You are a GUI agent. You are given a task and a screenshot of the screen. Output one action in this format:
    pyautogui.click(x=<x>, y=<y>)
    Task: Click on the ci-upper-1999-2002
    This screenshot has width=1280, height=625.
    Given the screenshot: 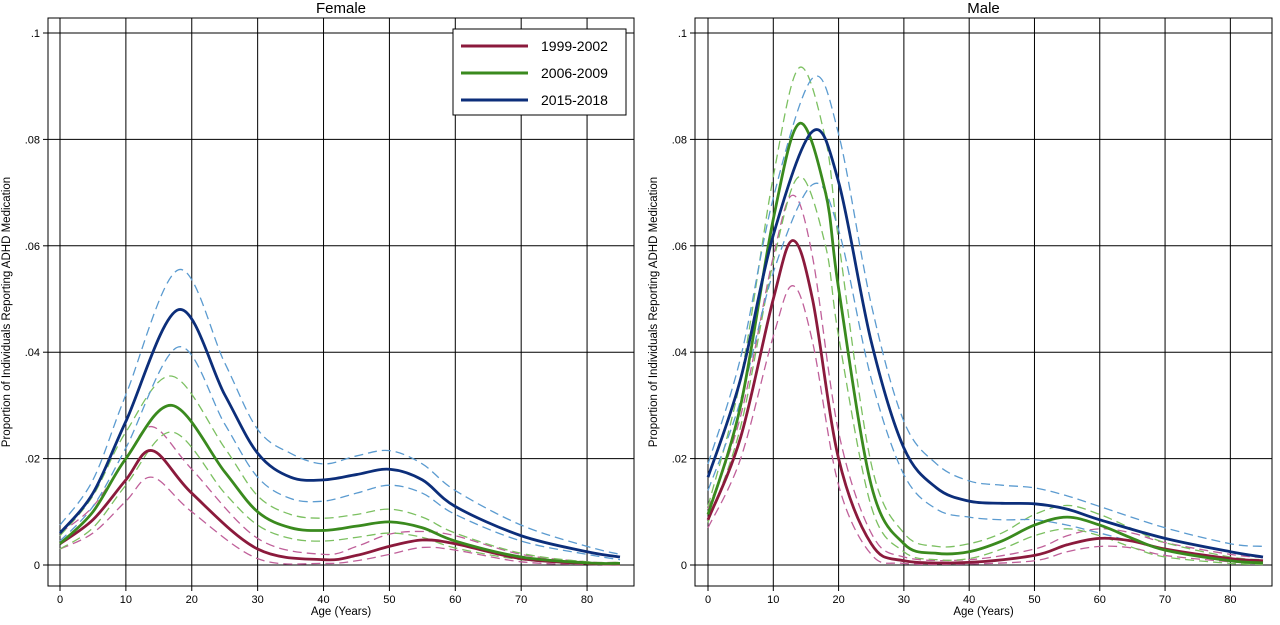 What is the action you would take?
    pyautogui.click(x=340, y=495)
    